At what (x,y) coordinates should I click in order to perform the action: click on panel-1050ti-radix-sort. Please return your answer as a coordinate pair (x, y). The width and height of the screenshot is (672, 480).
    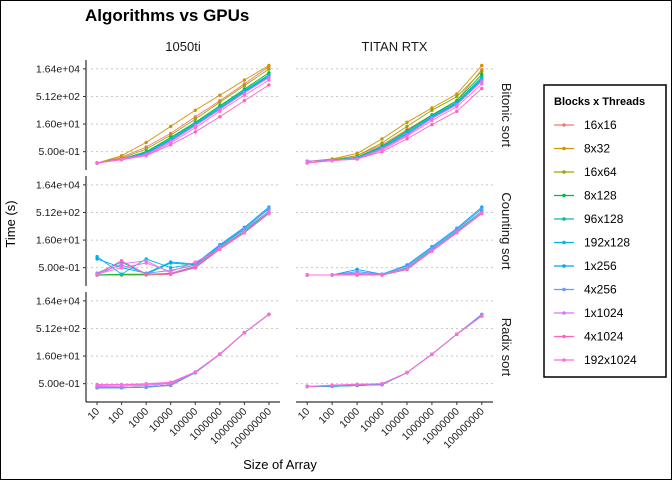
    Looking at the image, I should click on (183, 345).